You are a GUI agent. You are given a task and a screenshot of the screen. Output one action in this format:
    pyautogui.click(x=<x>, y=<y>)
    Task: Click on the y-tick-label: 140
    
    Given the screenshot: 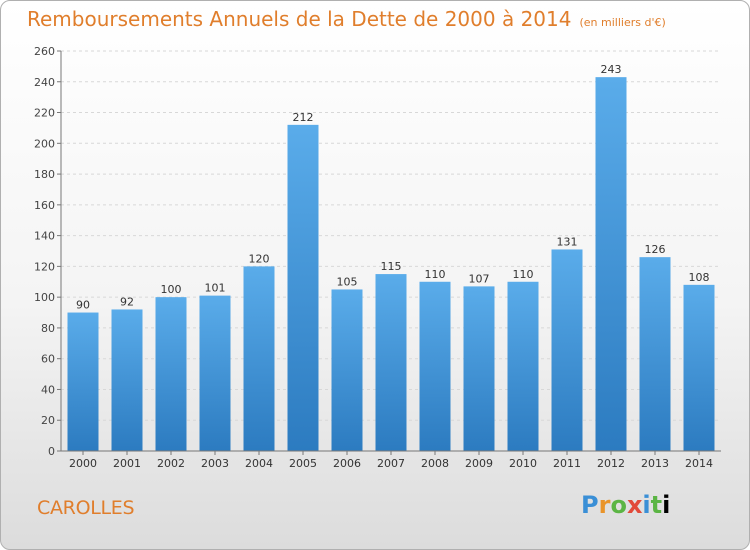 What is the action you would take?
    pyautogui.click(x=44, y=236)
    